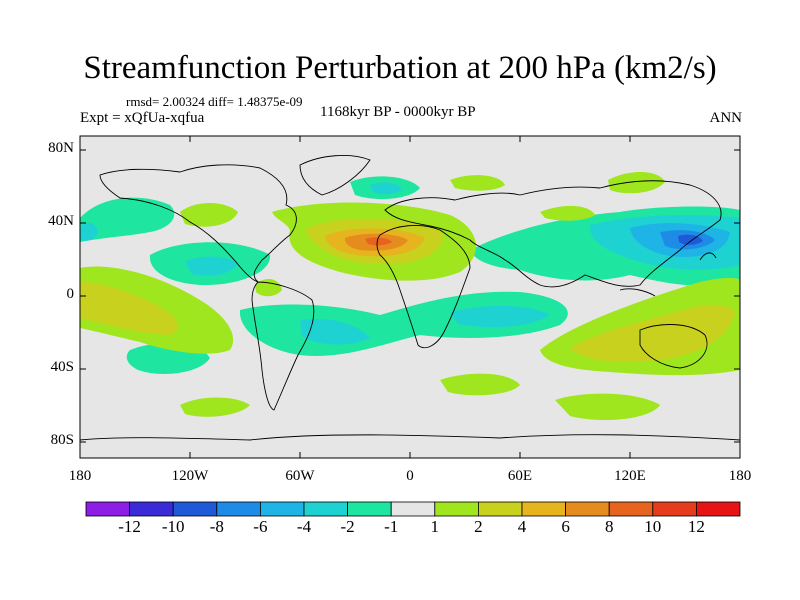  I want to click on colorbar-label: -1, so click(391, 526).